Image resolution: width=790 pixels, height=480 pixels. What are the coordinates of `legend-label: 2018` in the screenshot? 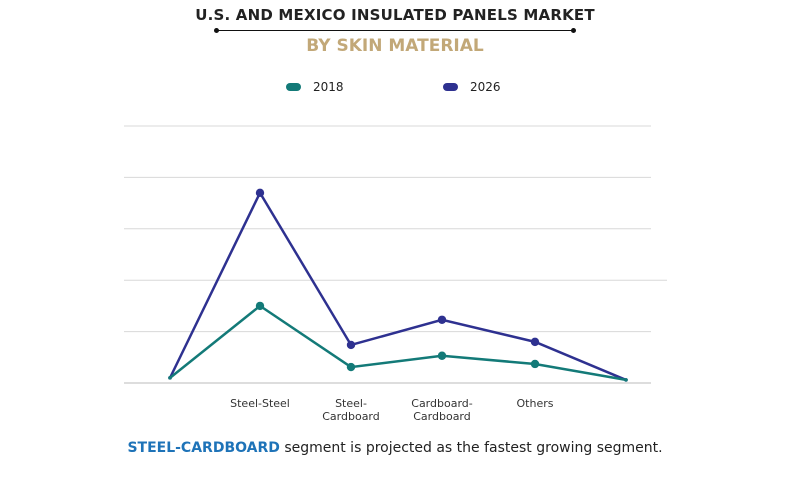 It's located at (328, 87).